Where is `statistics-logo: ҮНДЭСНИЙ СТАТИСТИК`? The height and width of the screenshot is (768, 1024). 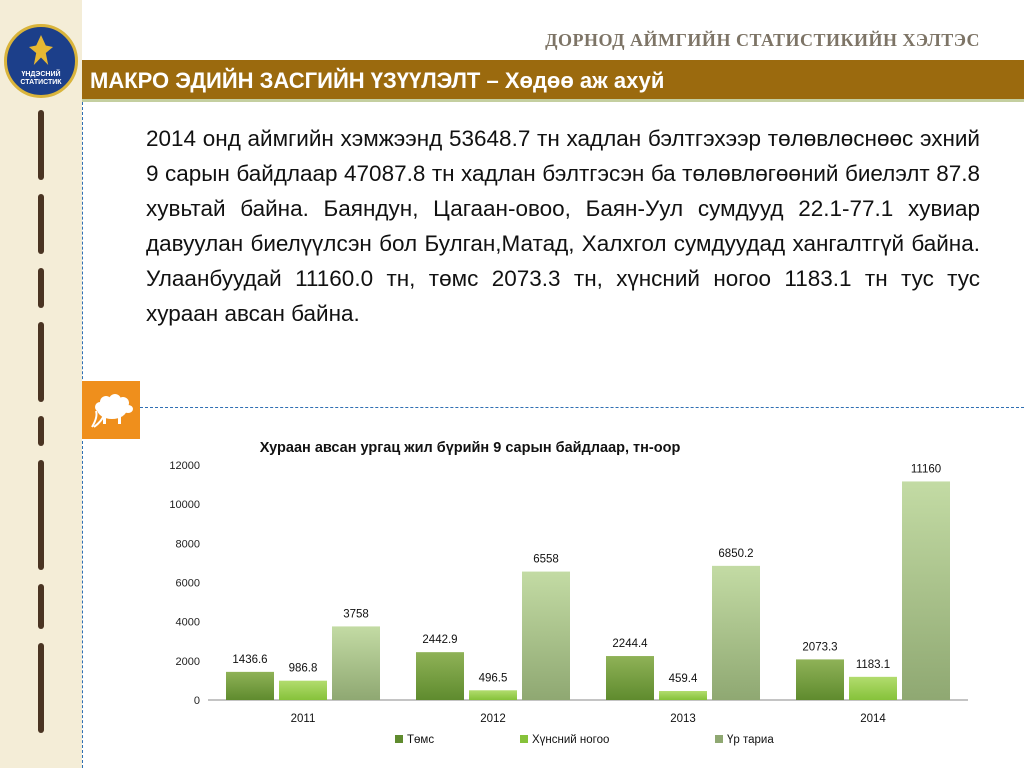
statistics-logo: ҮНДЭСНИЙ СТАТИСТИК is located at coordinates (41, 61).